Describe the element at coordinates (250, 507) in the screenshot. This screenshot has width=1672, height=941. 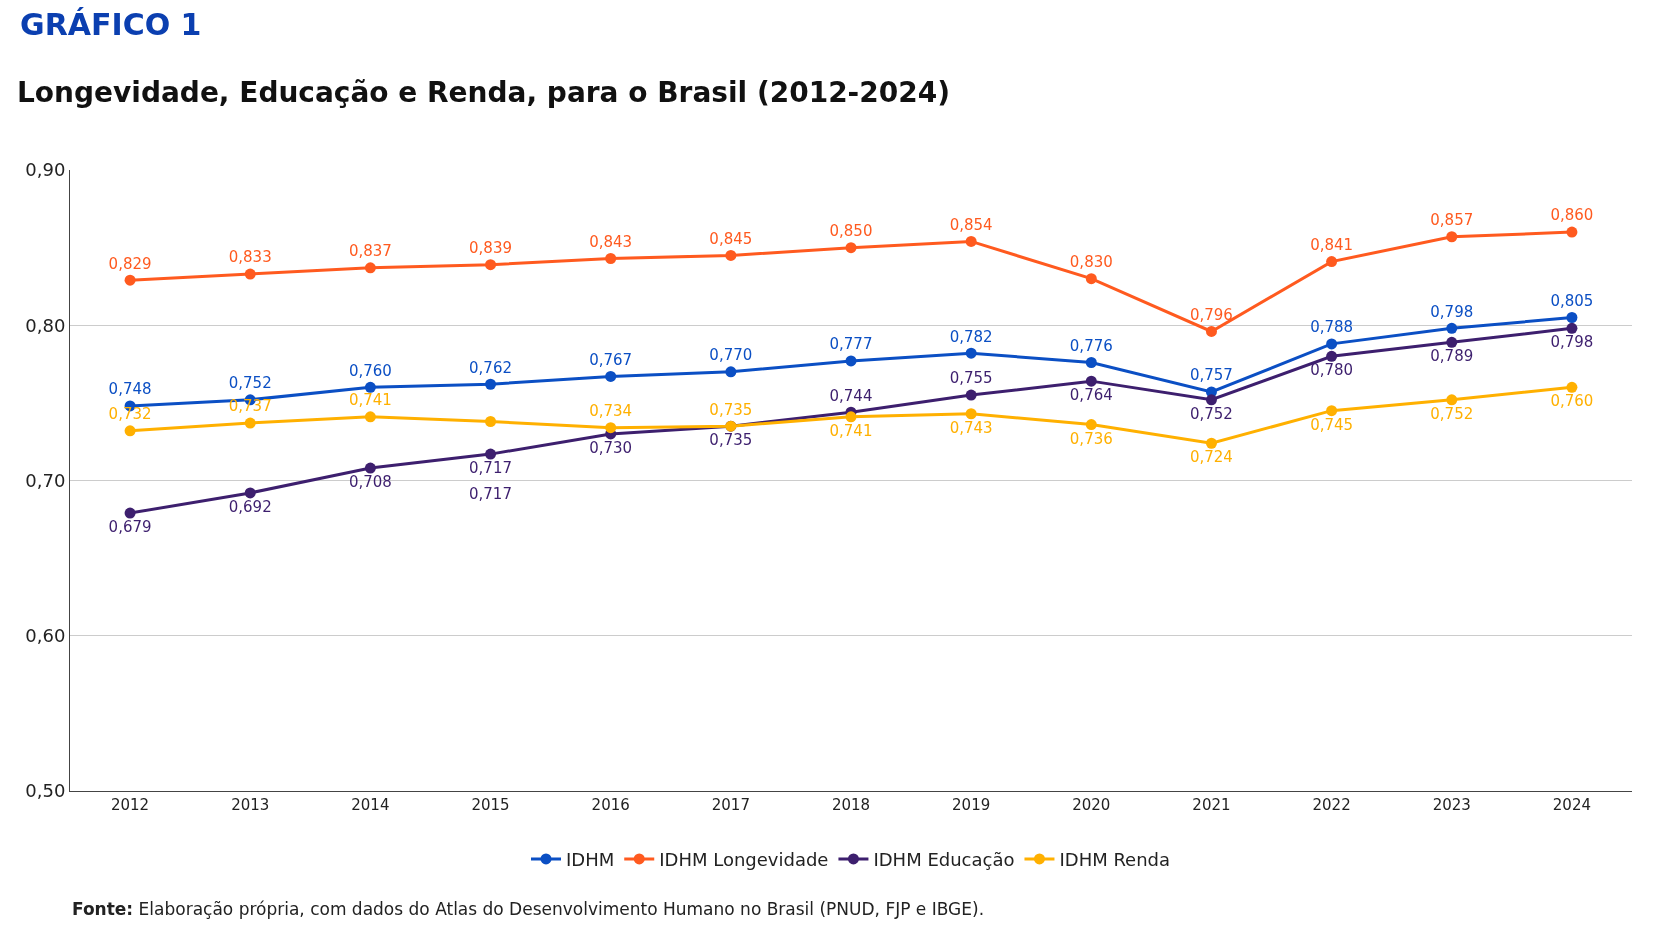
I see `data-label: 0,692` at that location.